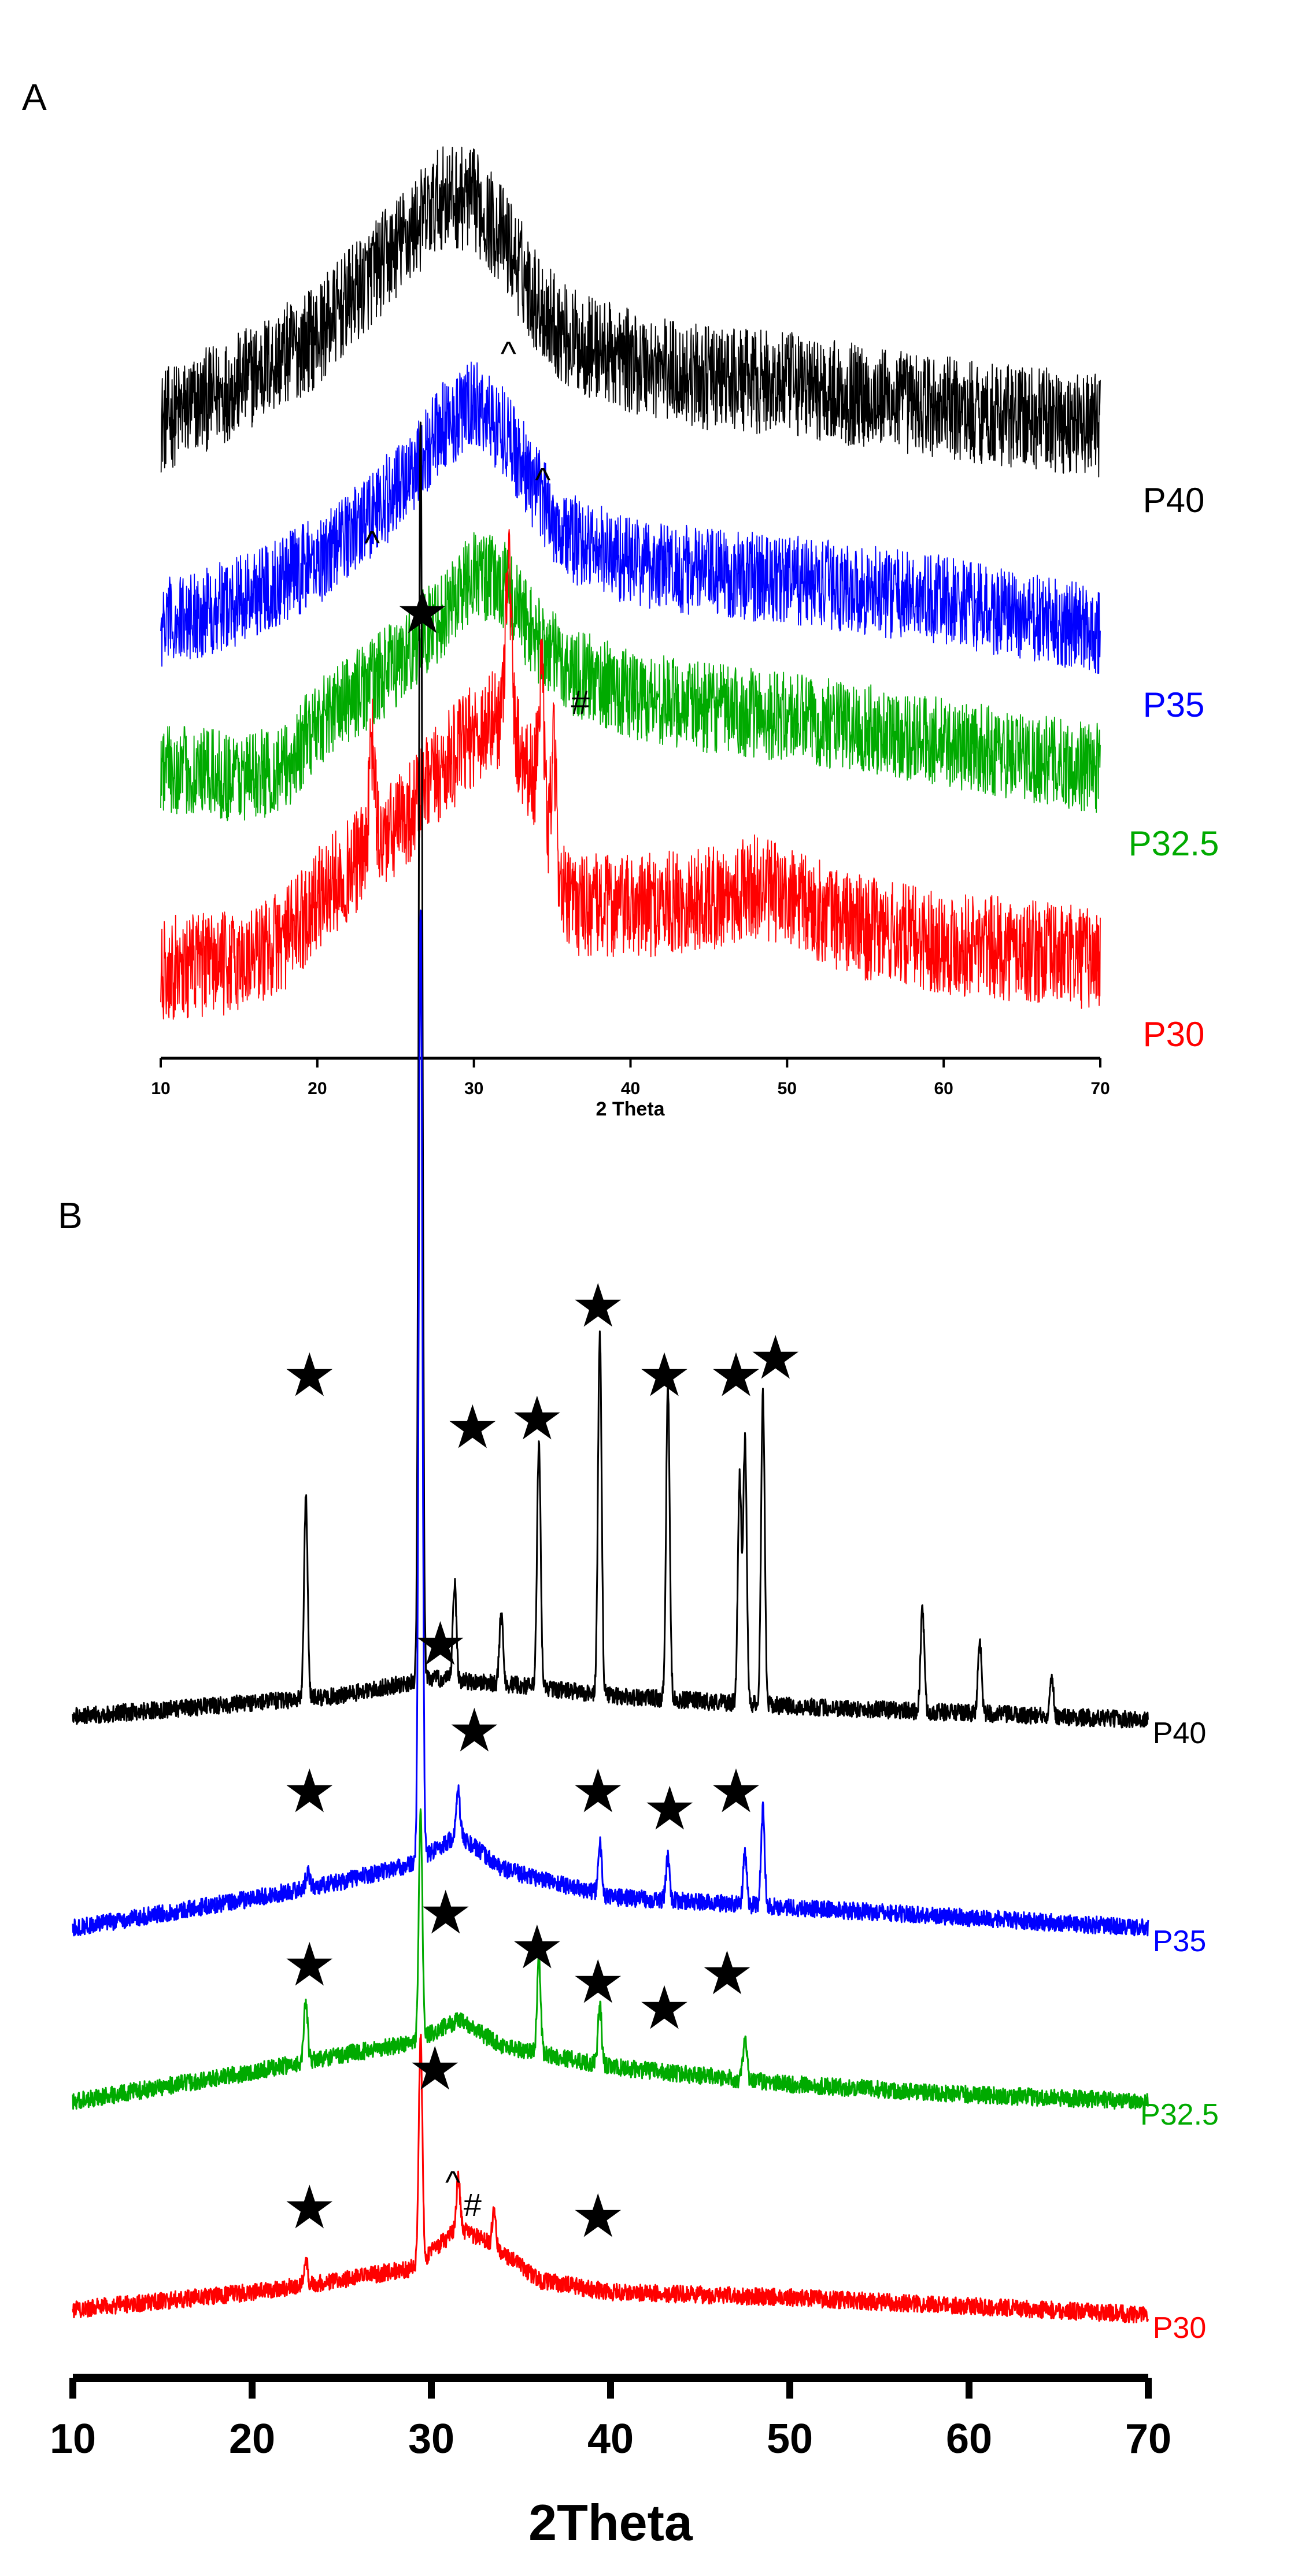 The image size is (1309, 2576). I want to click on peak-marker-1: ^, so click(372, 543).